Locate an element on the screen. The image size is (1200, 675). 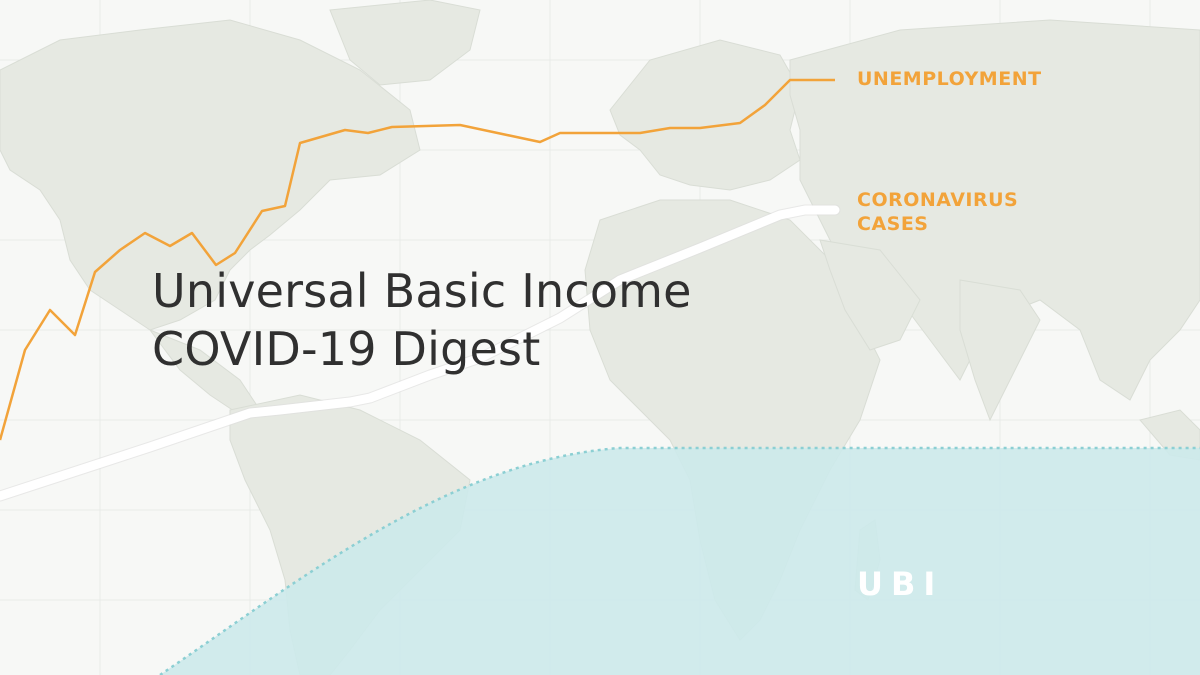
india-shape is located at coordinates (1000, 350).